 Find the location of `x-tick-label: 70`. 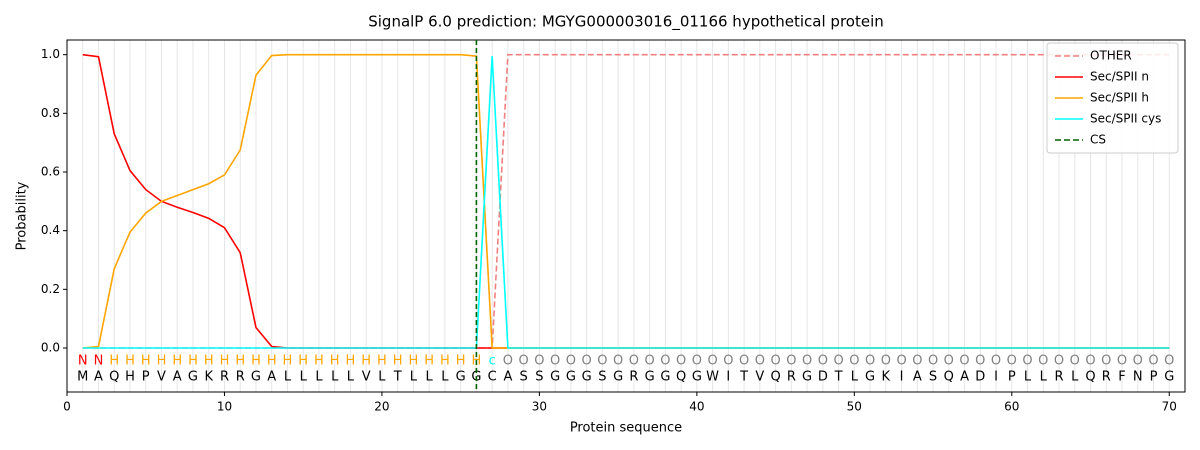

x-tick-label: 70 is located at coordinates (1169, 407).